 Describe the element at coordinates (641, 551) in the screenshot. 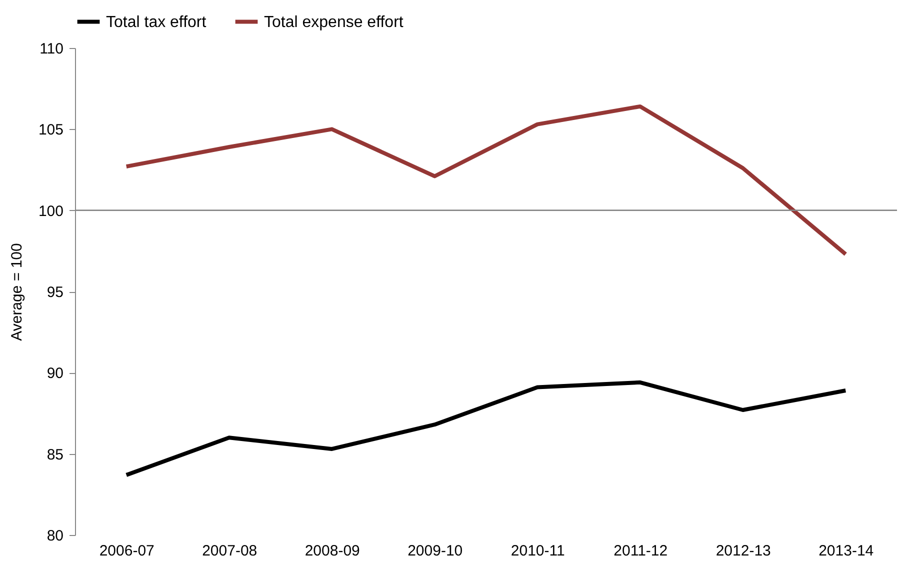

I see `x-tick-label: 2011-12` at that location.